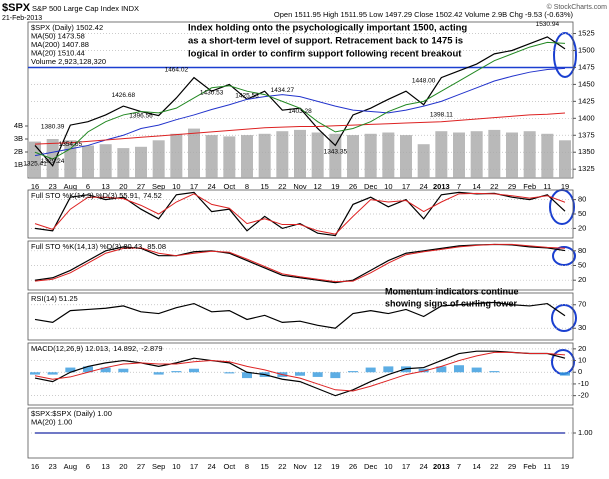  What do you see at coordinates (582, 213) in the screenshot?
I see `y-tick-label: 50` at bounding box center [582, 213].